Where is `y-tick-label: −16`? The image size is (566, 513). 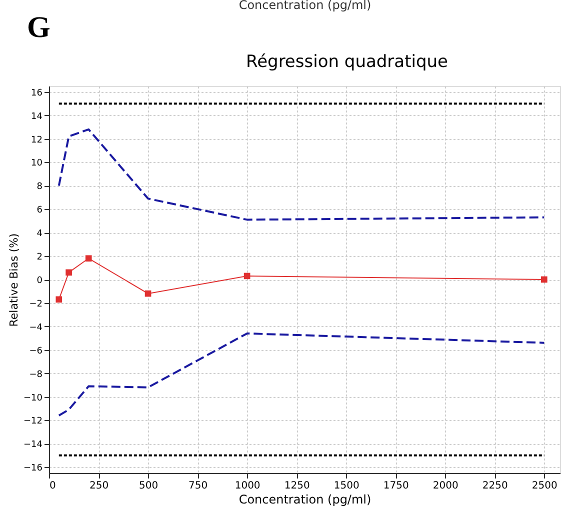
y-tick-label: −16 is located at coordinates (33, 469).